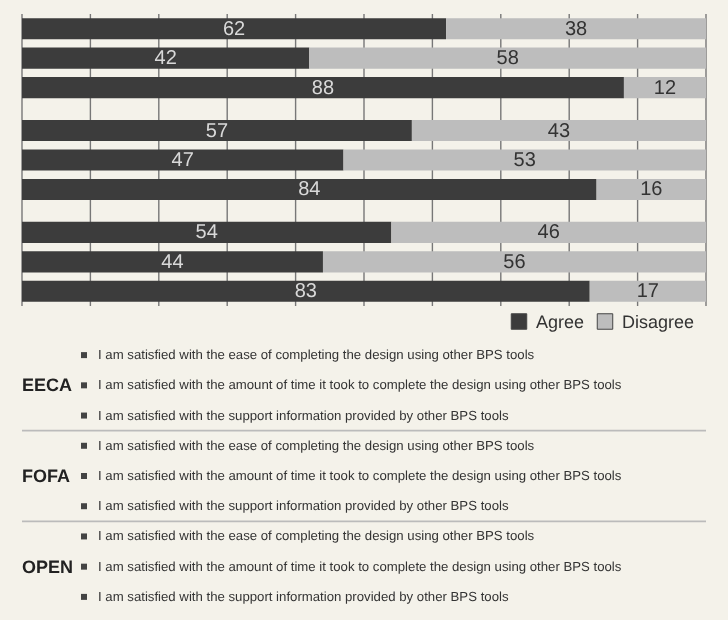 Image resolution: width=728 pixels, height=634 pixels. I want to click on data-label: 12, so click(665, 88).